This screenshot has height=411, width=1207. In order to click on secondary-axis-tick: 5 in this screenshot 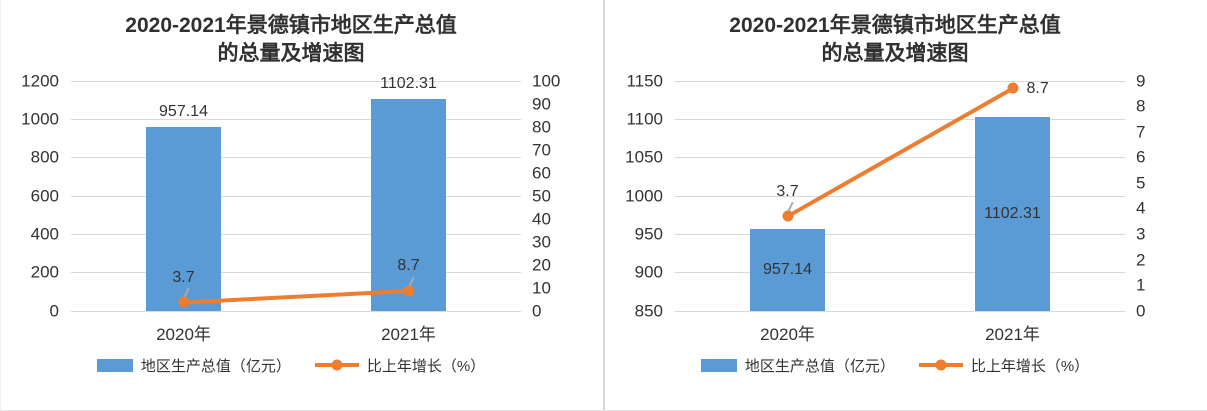, I will do `click(1141, 183)`.